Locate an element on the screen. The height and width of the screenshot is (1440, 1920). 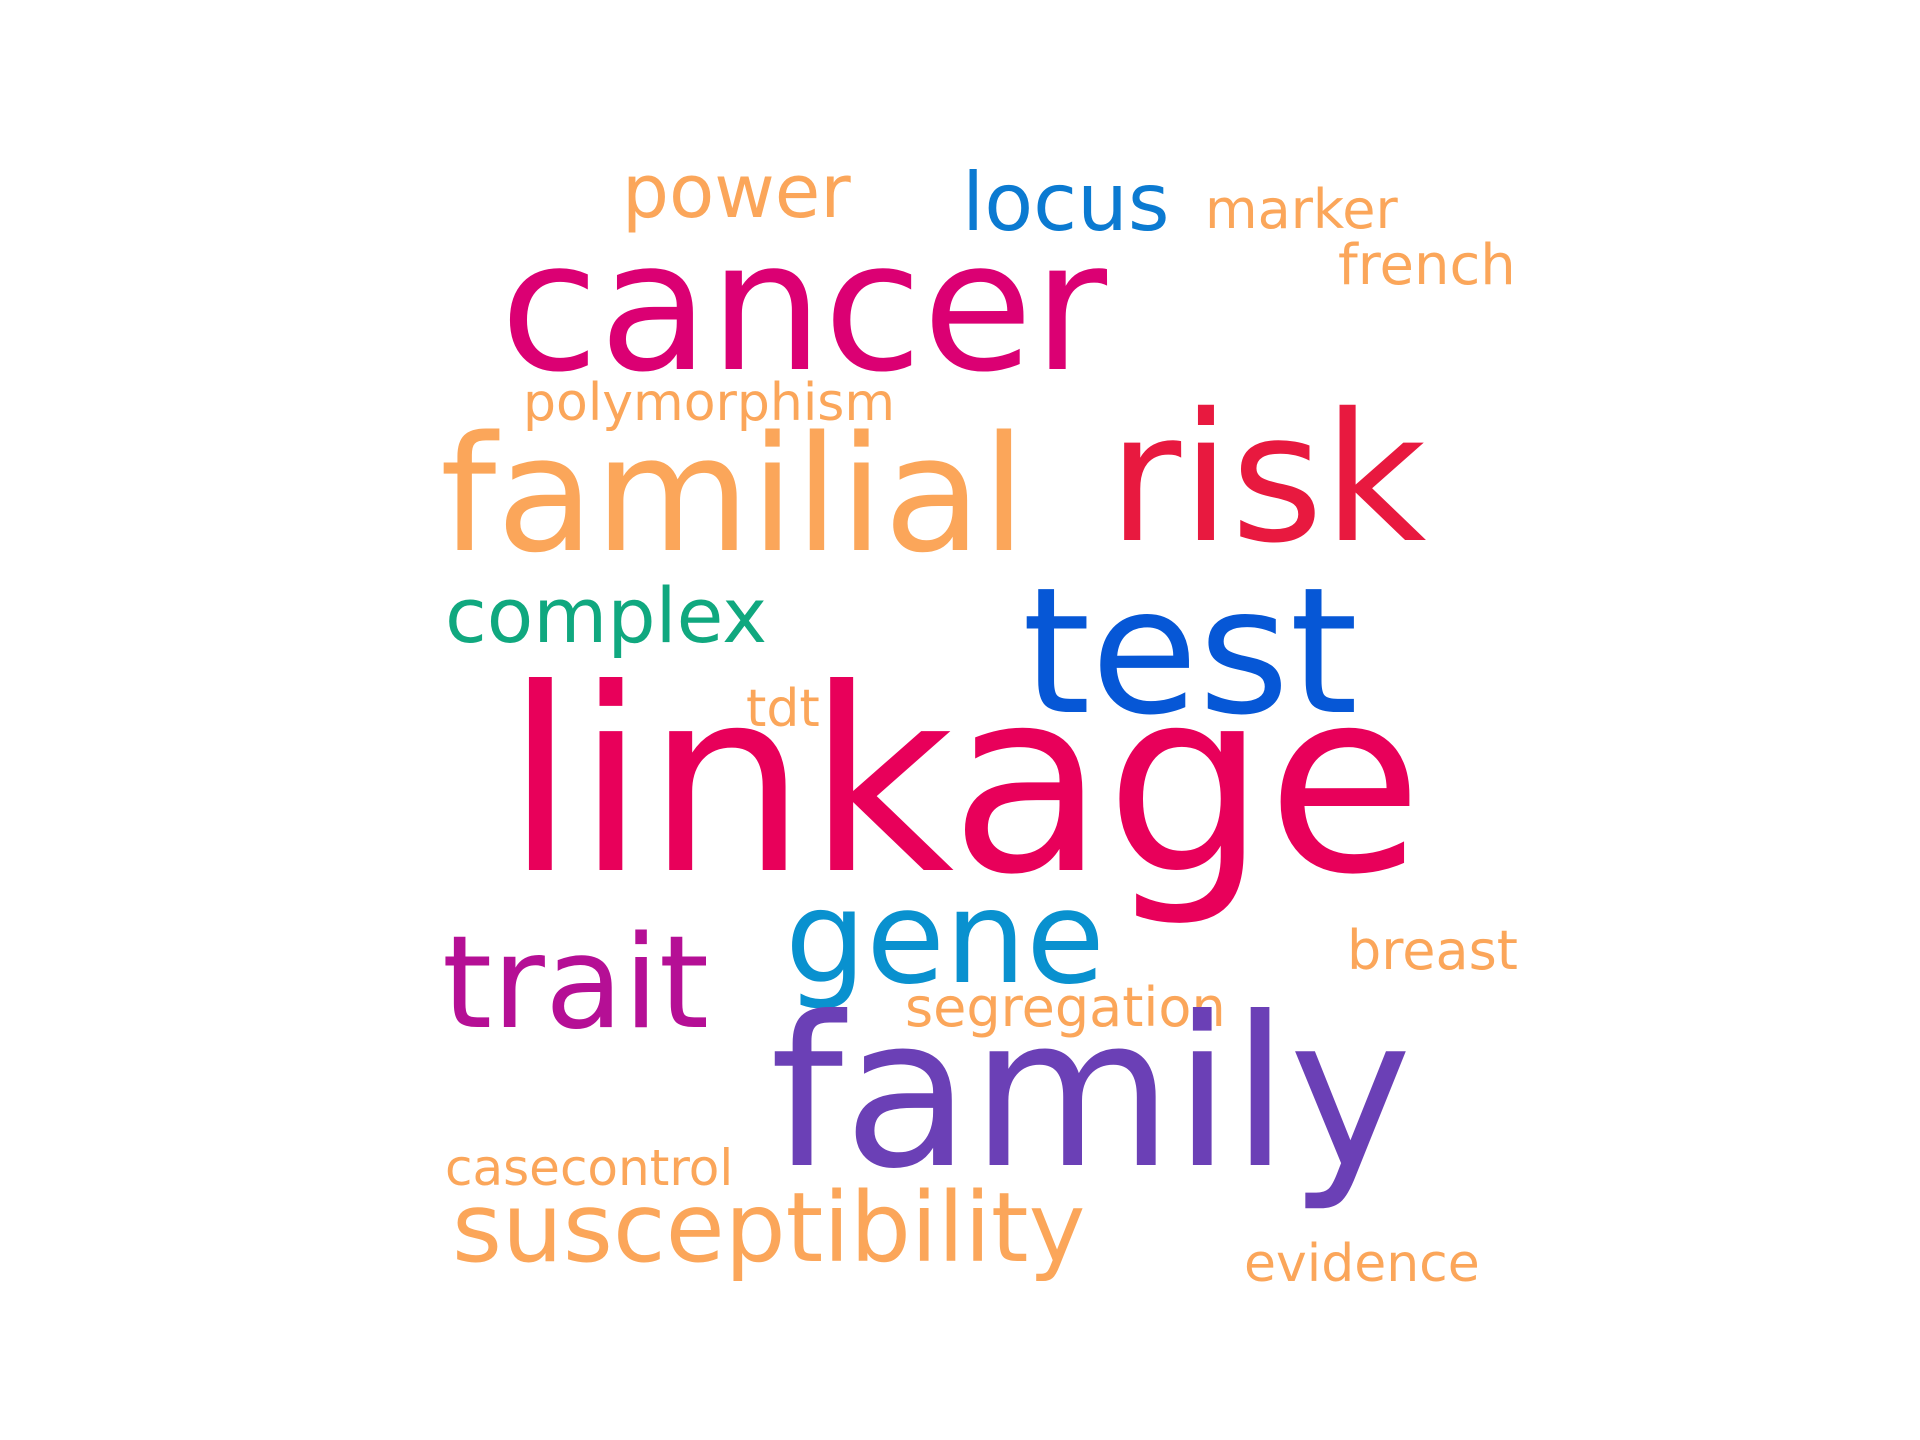
word-cancer: cancer is located at coordinates (804, 307).